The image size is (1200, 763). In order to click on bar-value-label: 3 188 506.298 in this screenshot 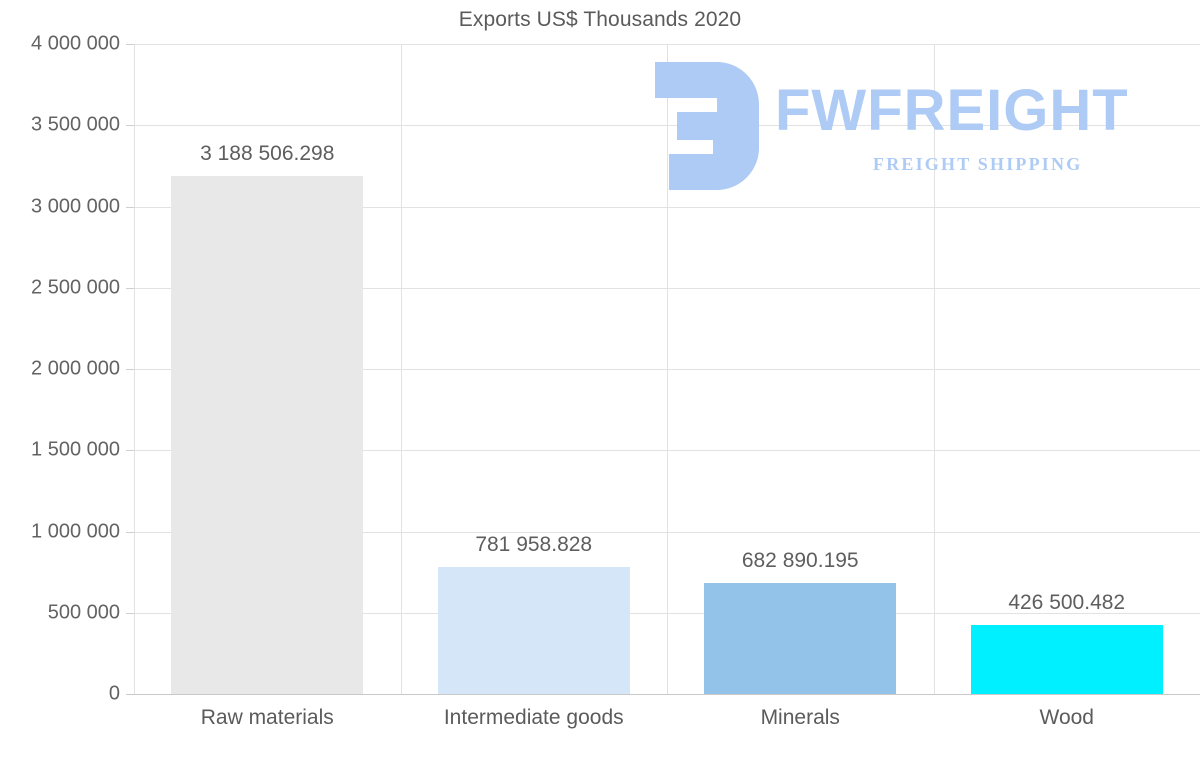, I will do `click(267, 153)`.